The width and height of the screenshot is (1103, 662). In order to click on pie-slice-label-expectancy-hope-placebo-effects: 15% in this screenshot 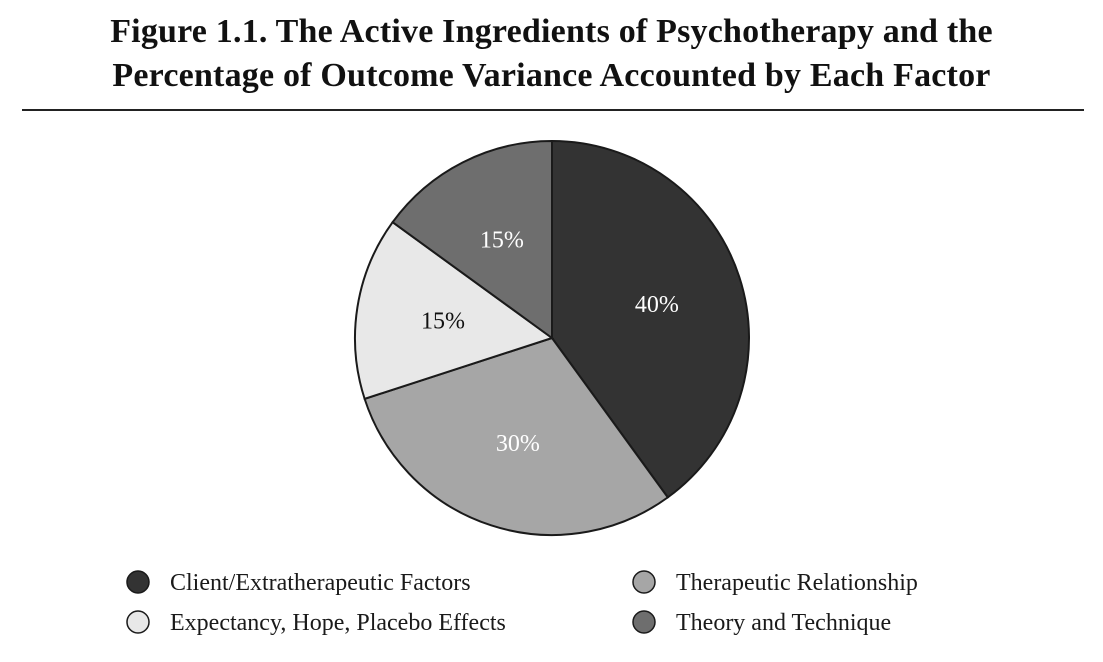, I will do `click(443, 322)`.